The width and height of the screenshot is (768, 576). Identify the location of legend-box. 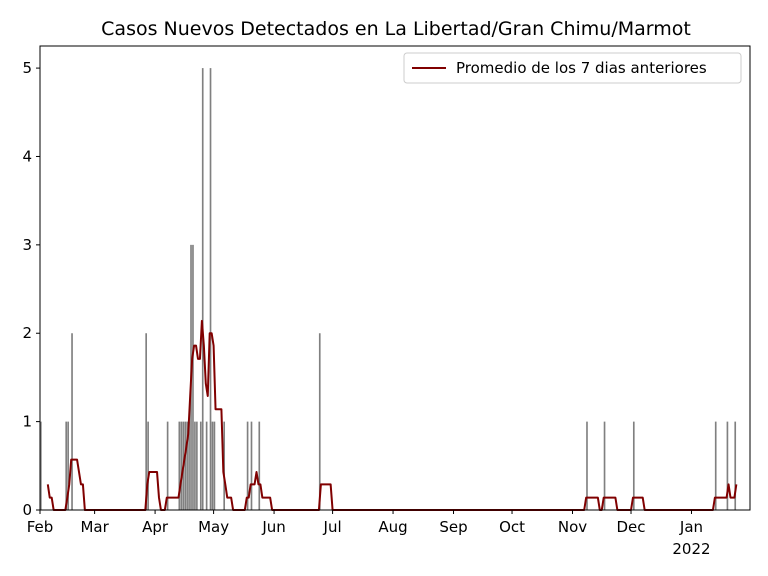
(572, 68).